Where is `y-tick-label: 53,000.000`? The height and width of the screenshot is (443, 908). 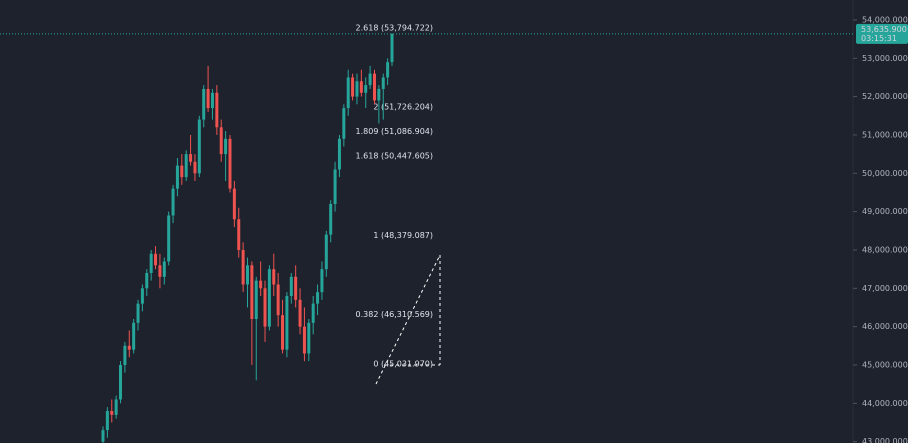
y-tick-label: 53,000.000 is located at coordinates (885, 58).